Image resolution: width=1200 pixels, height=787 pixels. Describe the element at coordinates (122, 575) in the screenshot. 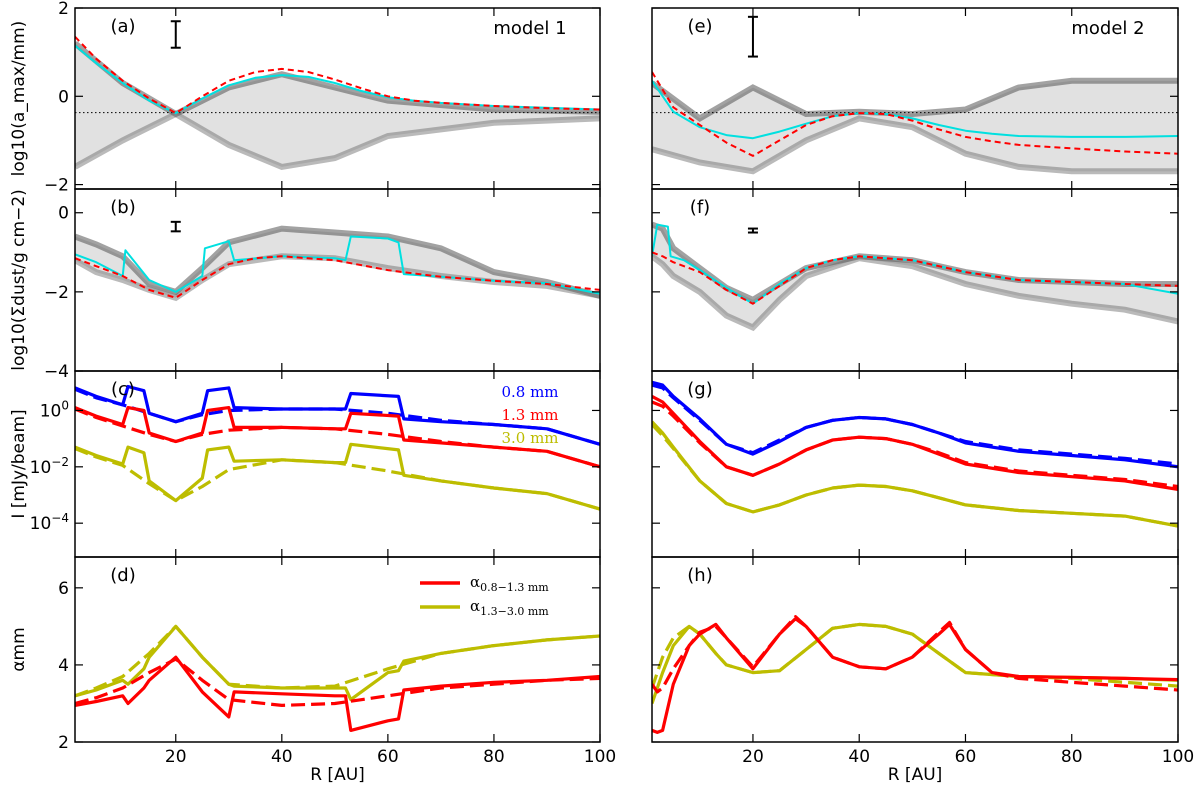

I see `panel-label: (d)` at that location.